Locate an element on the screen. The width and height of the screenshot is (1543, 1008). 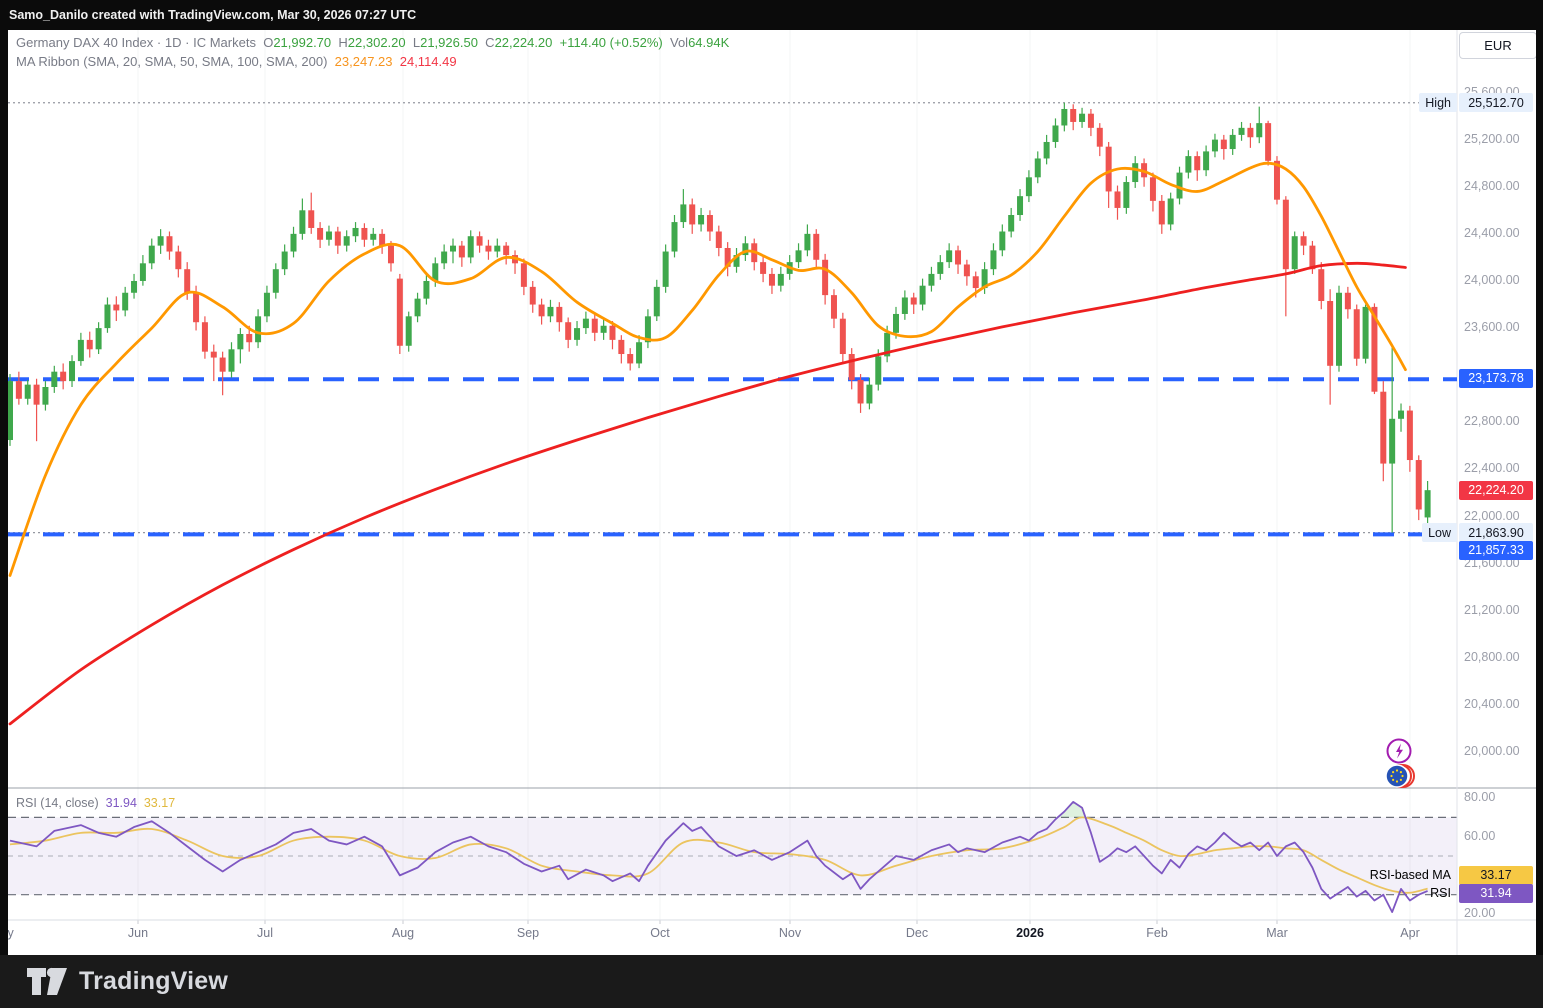
tradingview-logo-text: TradingView is located at coordinates (154, 981).